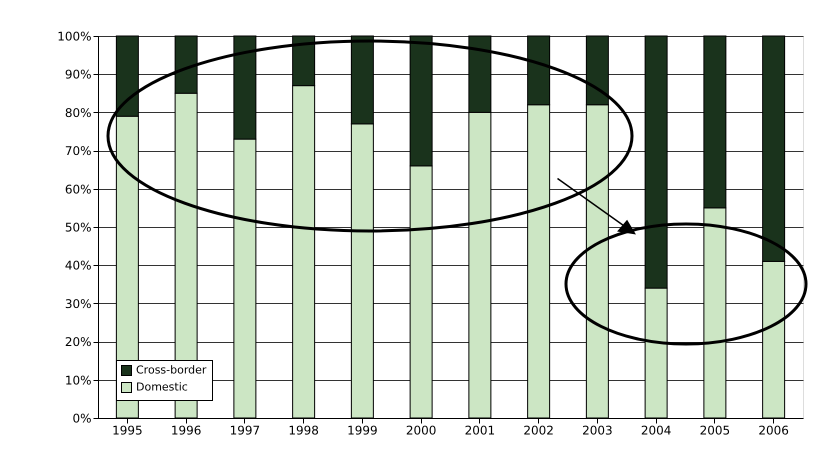  What do you see at coordinates (303, 431) in the screenshot?
I see `x-tick-label: 1998` at bounding box center [303, 431].